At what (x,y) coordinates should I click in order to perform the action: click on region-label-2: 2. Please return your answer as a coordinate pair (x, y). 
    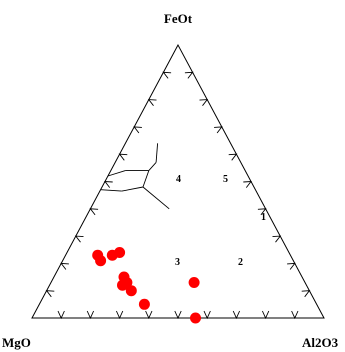
    Looking at the image, I should click on (240, 262).